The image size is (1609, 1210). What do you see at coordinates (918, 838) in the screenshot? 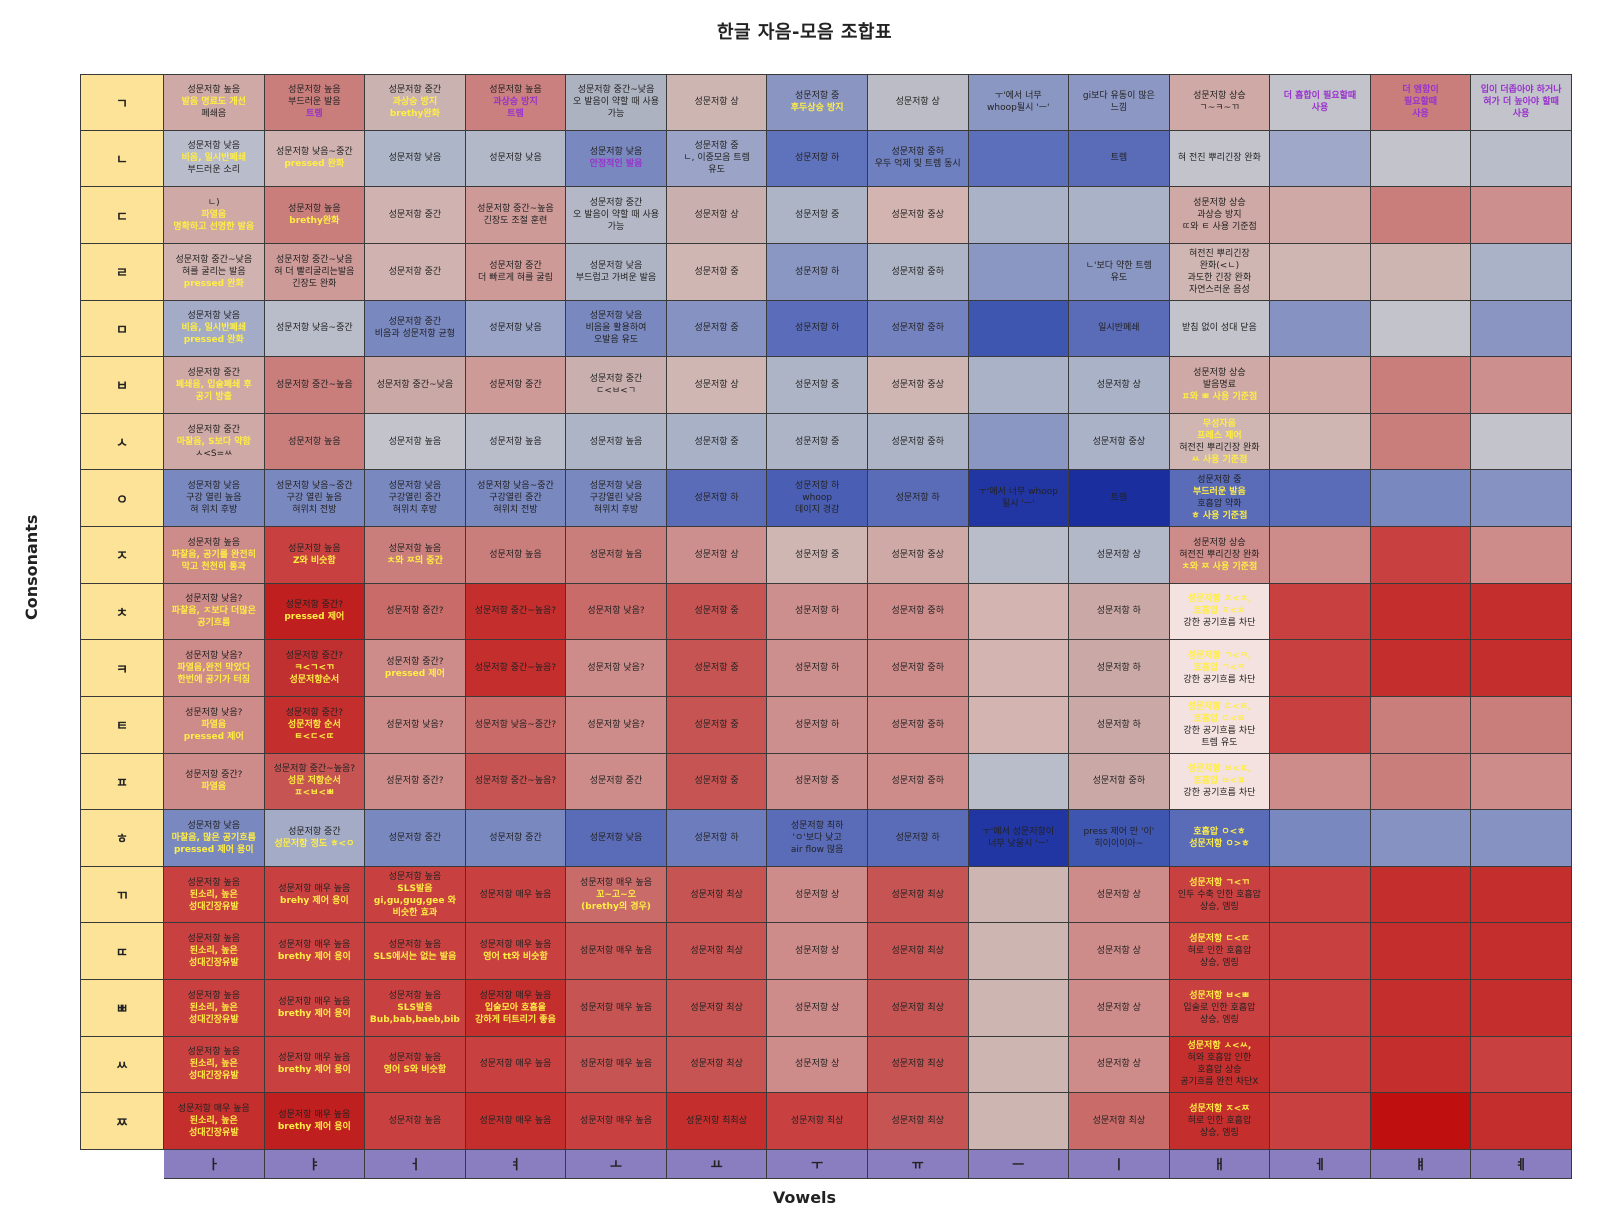
I see `heatmap-cell-13-7: 성문저항 하` at bounding box center [918, 838].